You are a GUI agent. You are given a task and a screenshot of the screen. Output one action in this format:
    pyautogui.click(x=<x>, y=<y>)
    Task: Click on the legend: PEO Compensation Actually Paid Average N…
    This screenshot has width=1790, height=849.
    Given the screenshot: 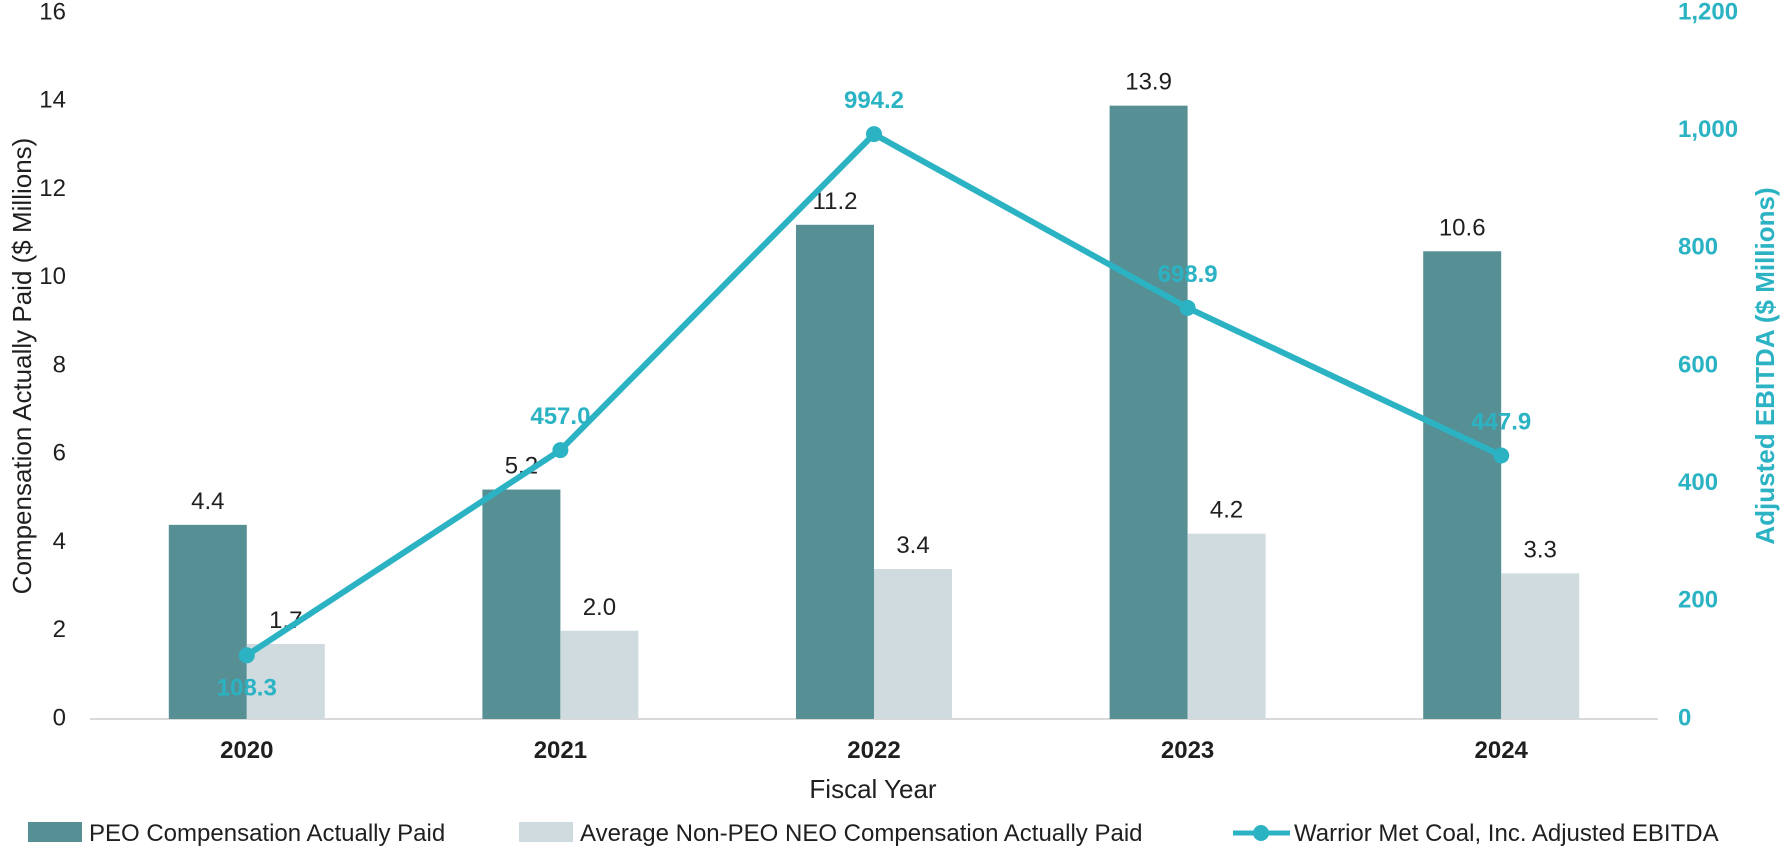 What is the action you would take?
    pyautogui.click(x=873, y=833)
    